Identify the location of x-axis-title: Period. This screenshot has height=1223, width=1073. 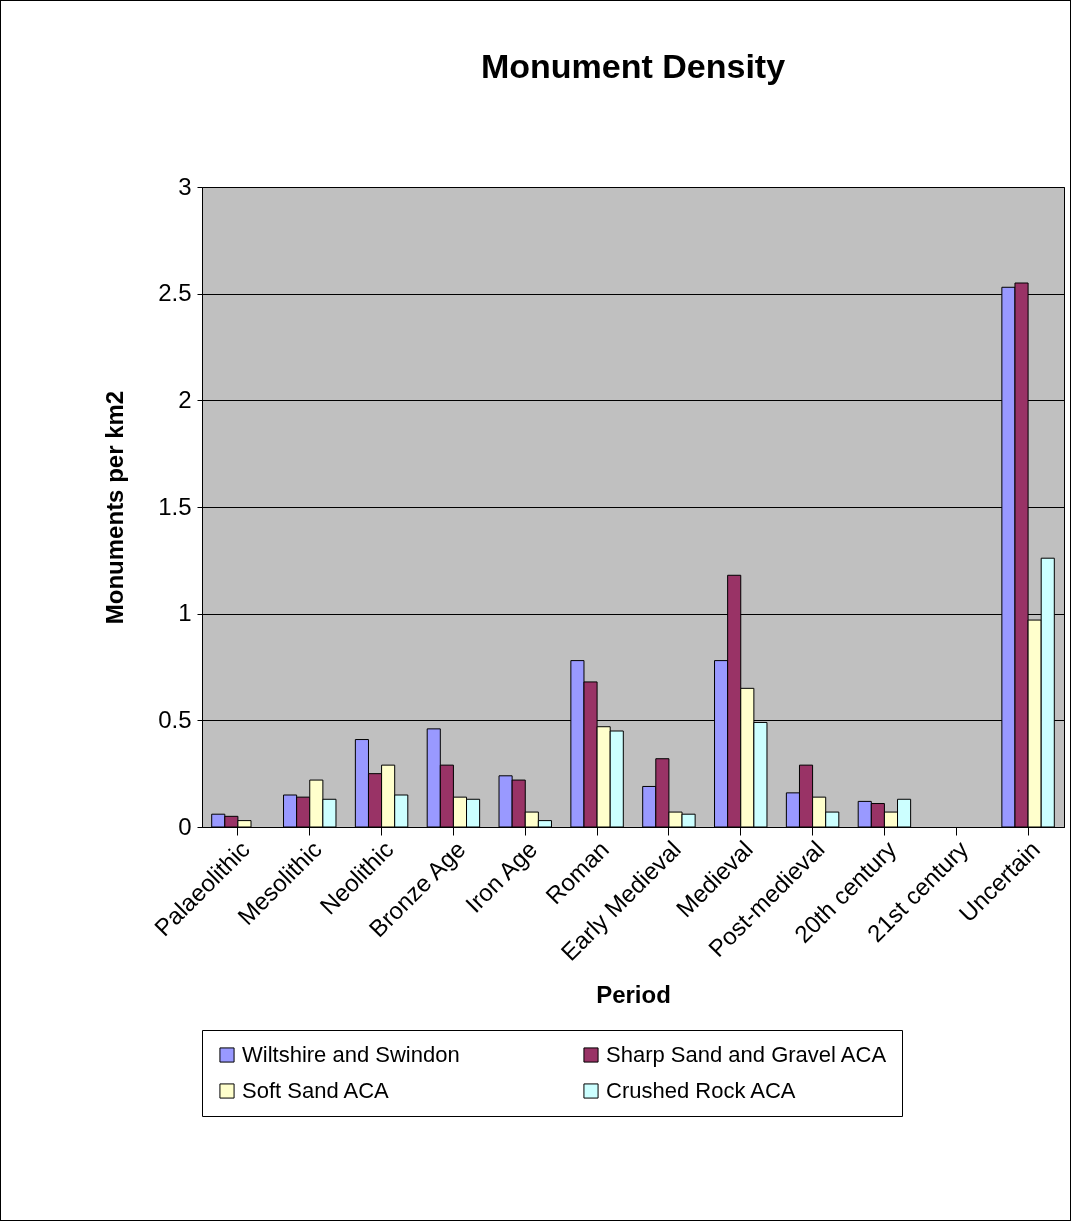
(633, 994).